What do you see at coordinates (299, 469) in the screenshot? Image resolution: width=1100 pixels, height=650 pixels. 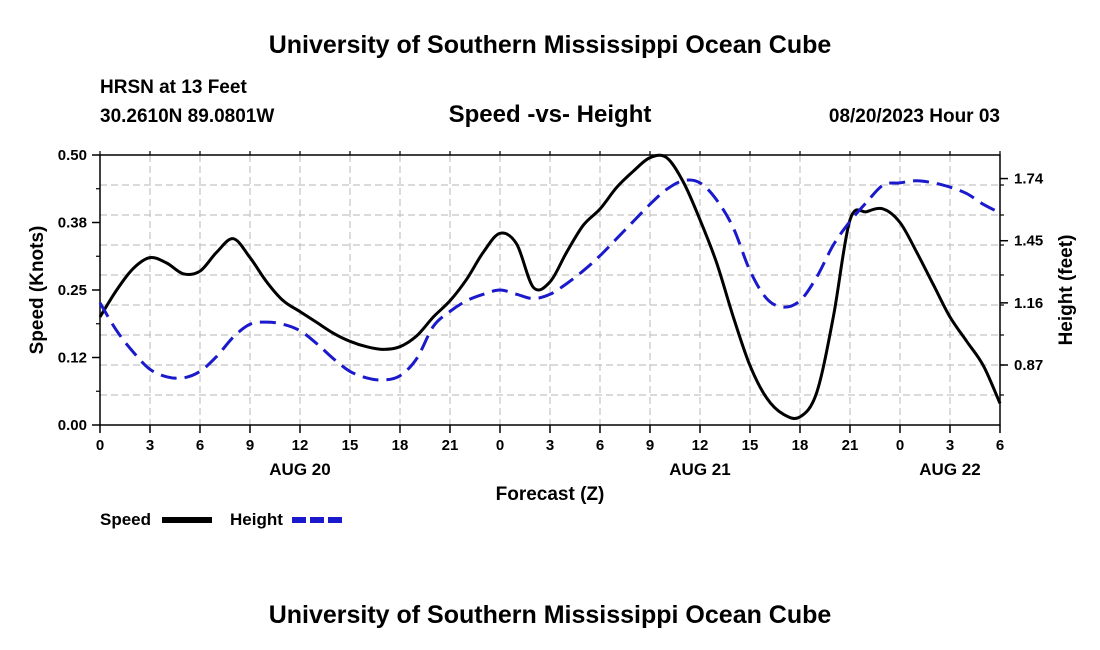 I see `date-label: AUG 20` at bounding box center [299, 469].